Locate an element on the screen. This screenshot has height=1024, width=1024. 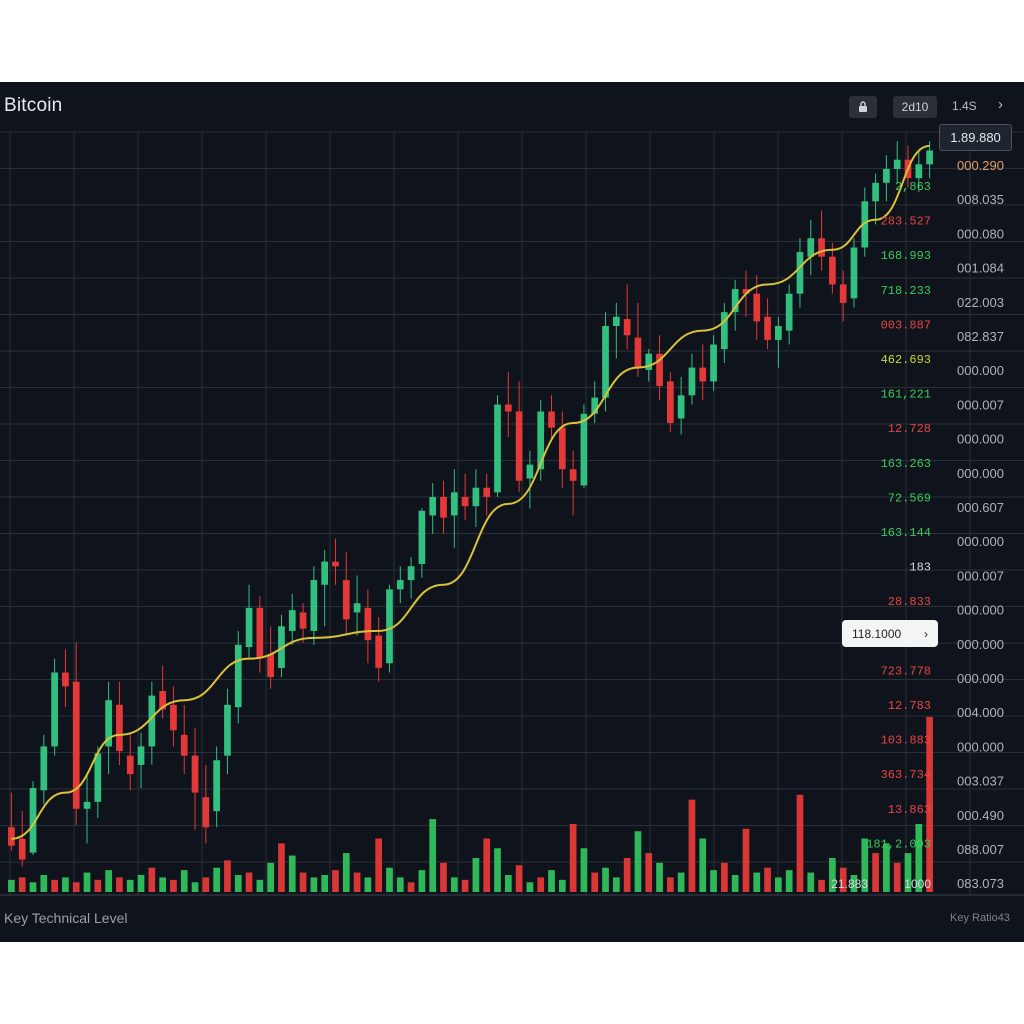
price-axis-label: 13.863 is located at coordinates (909, 810).